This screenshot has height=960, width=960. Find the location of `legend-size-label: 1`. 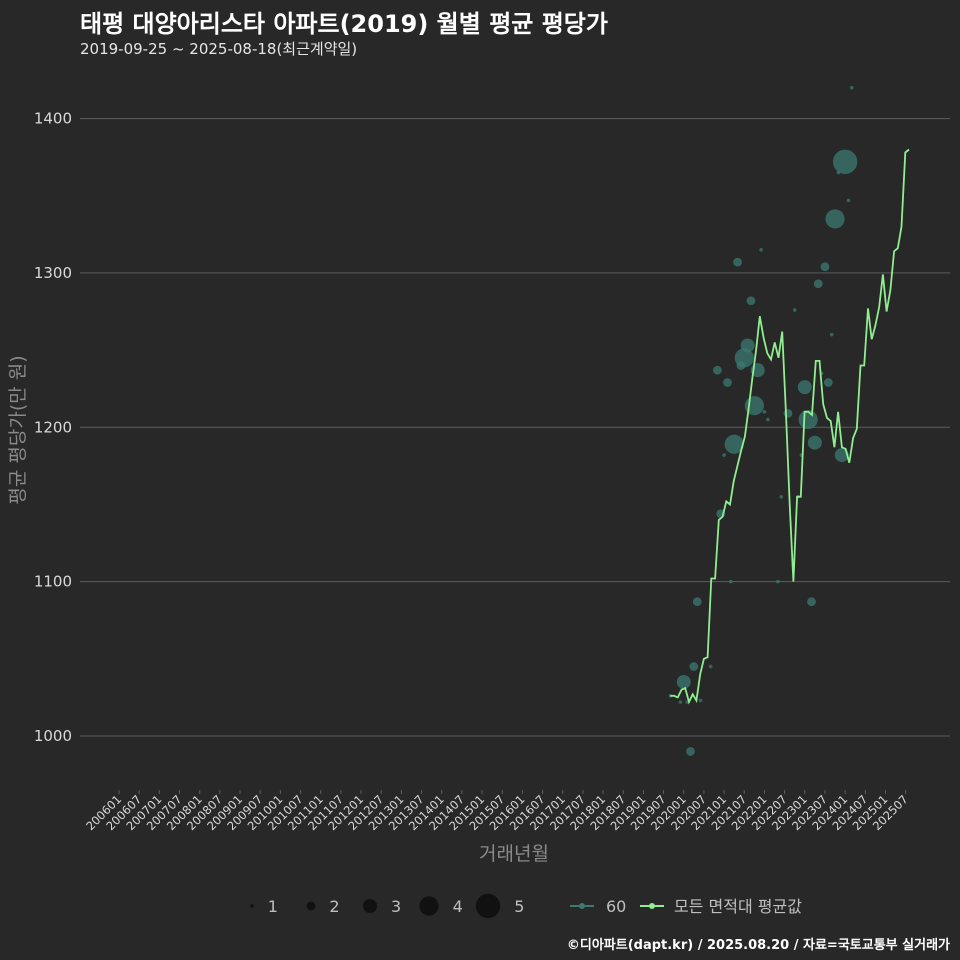

legend-size-label: 1 is located at coordinates (273, 906).